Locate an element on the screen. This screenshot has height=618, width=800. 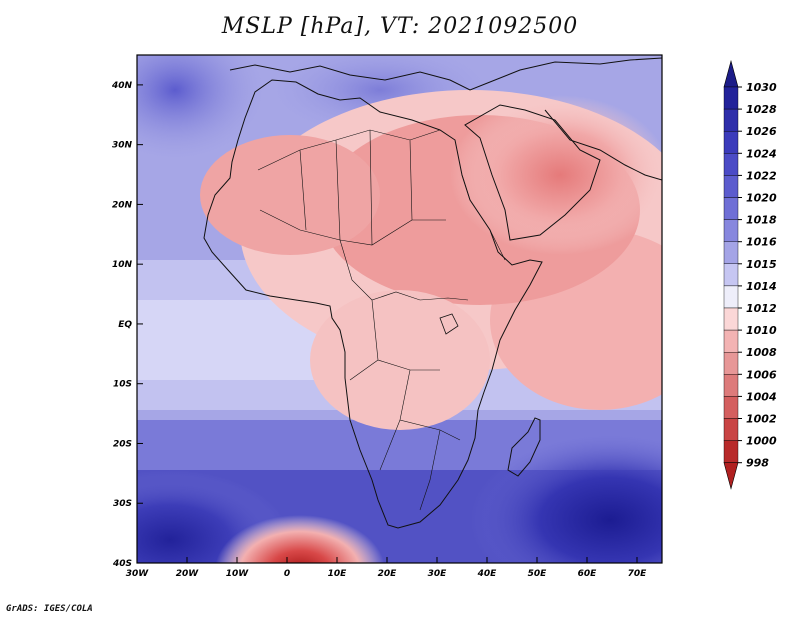
x-tick-label: 30E is located at coordinates (438, 574).